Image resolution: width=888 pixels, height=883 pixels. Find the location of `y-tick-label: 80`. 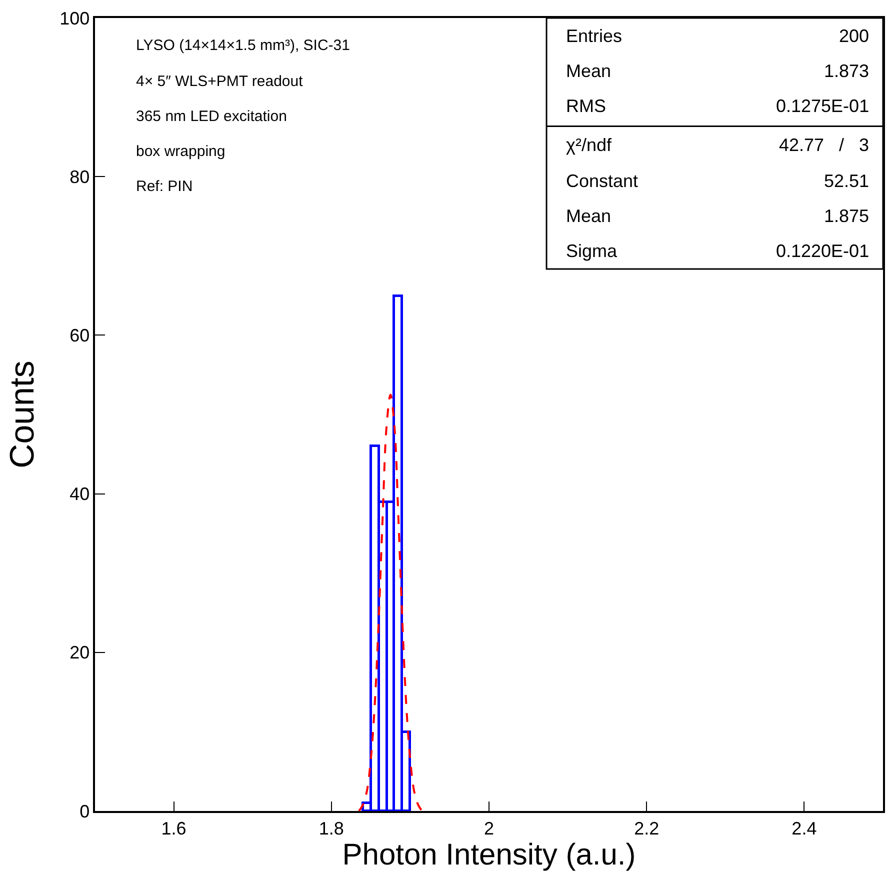

y-tick-label: 80 is located at coordinates (80, 176).